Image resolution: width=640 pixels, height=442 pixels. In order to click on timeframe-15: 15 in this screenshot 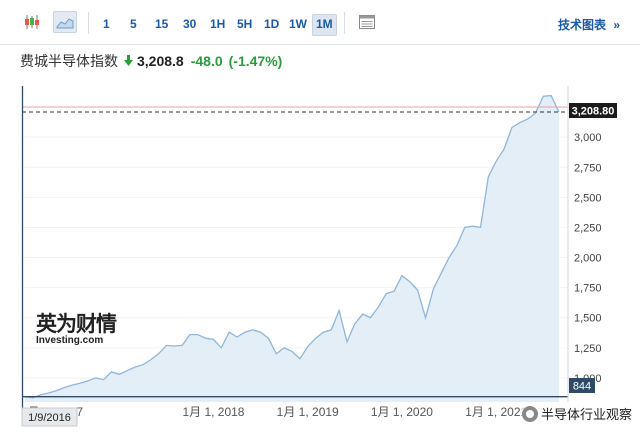, I will do `click(162, 24)`.